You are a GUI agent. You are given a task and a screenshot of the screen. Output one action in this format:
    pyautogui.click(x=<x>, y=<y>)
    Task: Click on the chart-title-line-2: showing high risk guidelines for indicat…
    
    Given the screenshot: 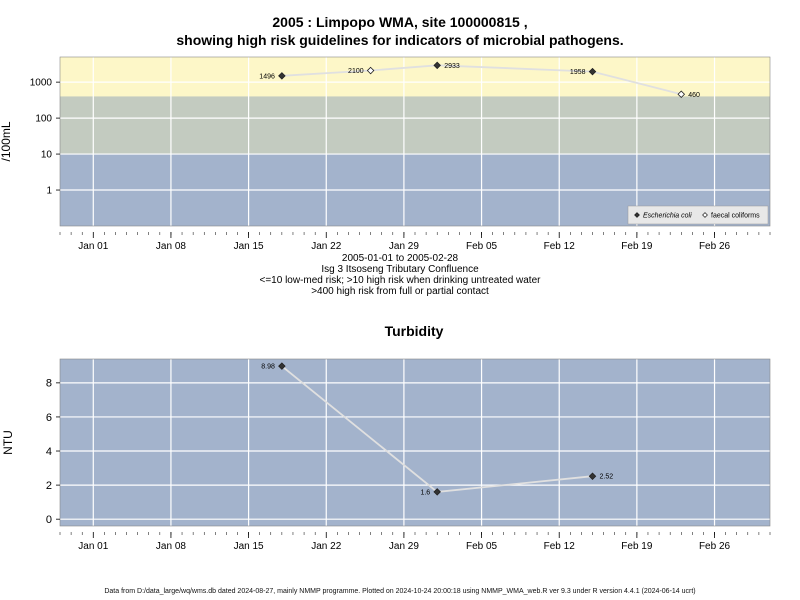 What is the action you would take?
    pyautogui.click(x=400, y=40)
    